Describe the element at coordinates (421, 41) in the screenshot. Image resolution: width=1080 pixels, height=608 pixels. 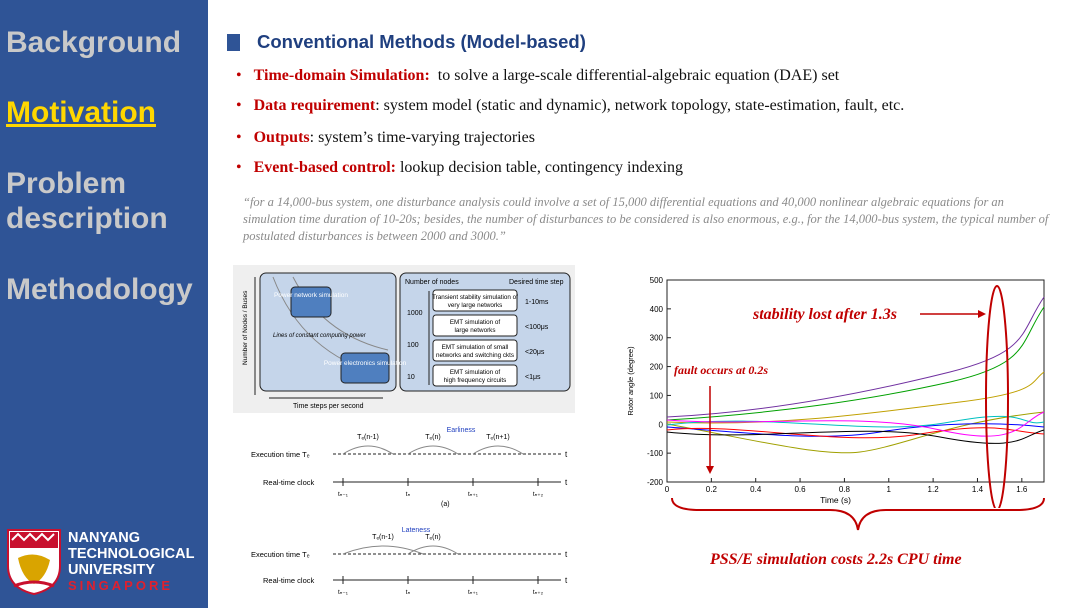
I see `section-title: Conventional Methods (Model-based)` at that location.